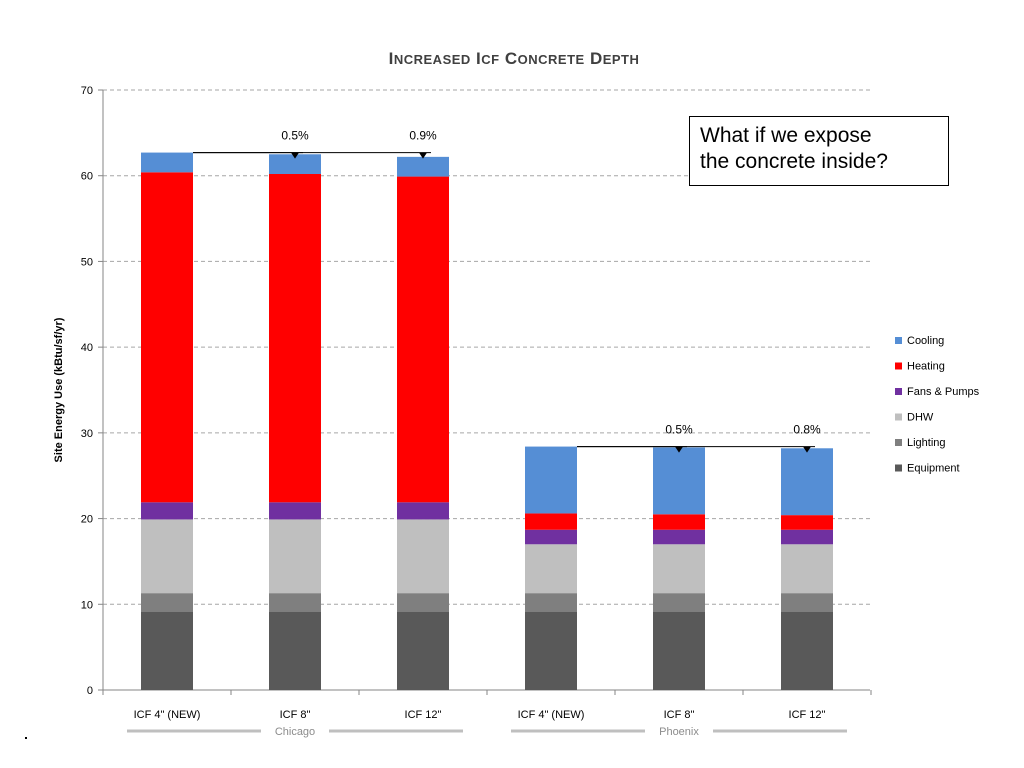  Describe the element at coordinates (87, 348) in the screenshot. I see `y-tick-label: 40` at that location.